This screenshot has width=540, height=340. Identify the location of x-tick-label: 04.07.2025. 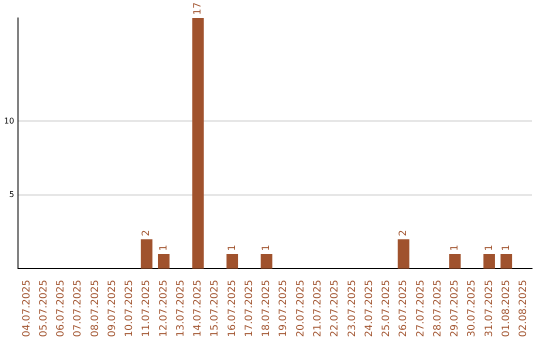
(26, 309).